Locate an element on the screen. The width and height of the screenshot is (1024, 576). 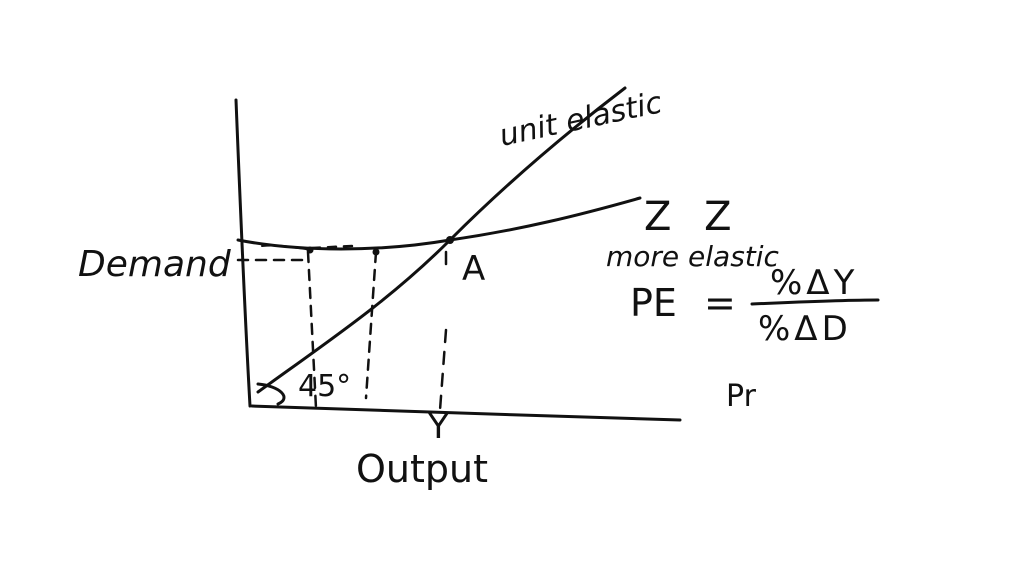
angle-arc is located at coordinates (271, 394).